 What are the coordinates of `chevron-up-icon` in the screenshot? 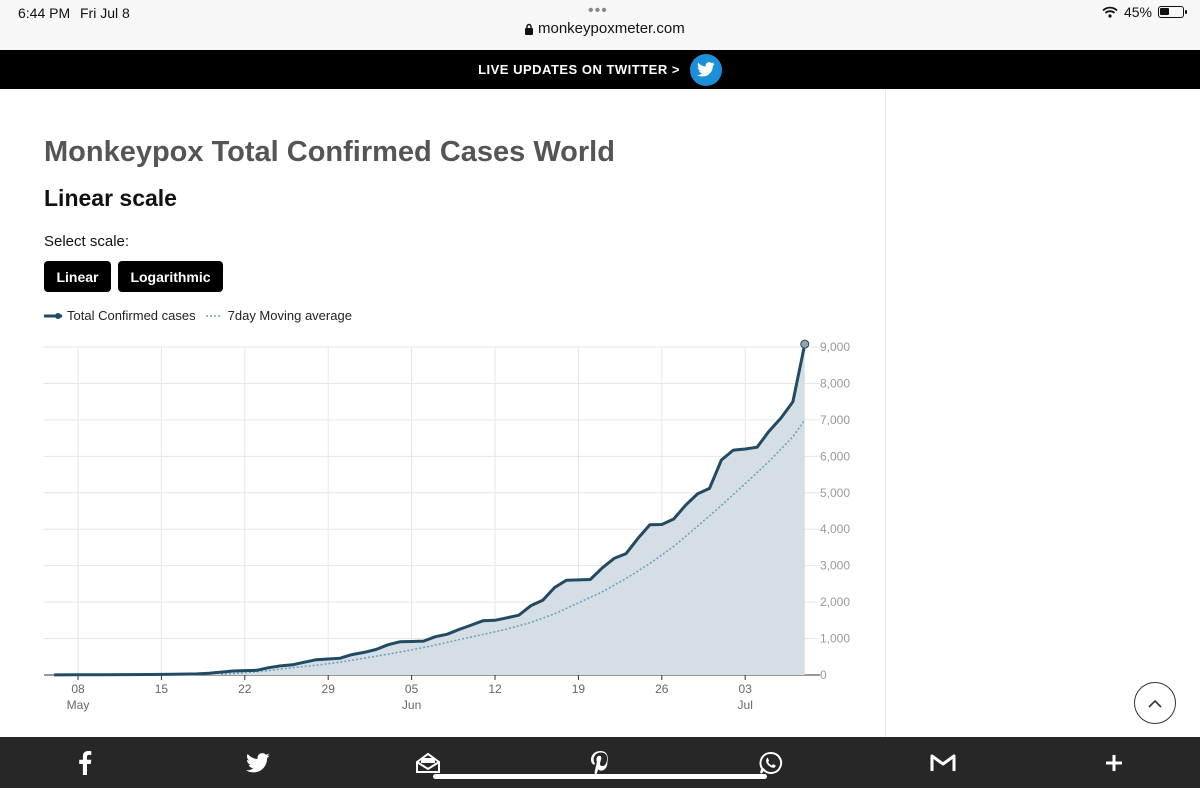 It's located at (1155, 703).